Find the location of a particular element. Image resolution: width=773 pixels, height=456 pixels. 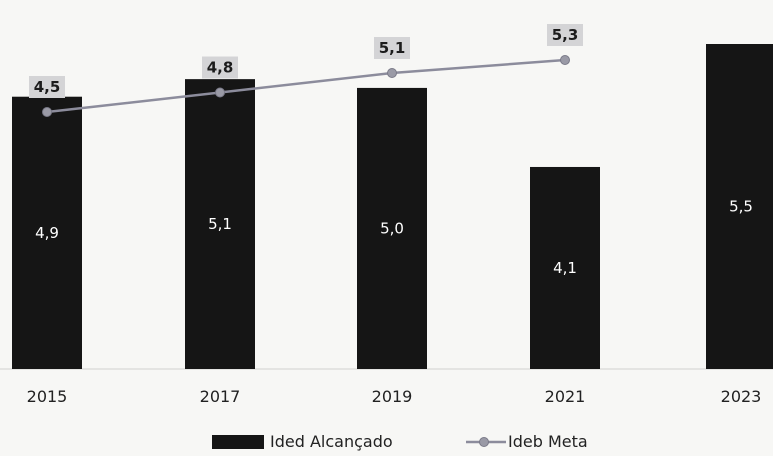

legend-swatch-bar is located at coordinates (238, 442).